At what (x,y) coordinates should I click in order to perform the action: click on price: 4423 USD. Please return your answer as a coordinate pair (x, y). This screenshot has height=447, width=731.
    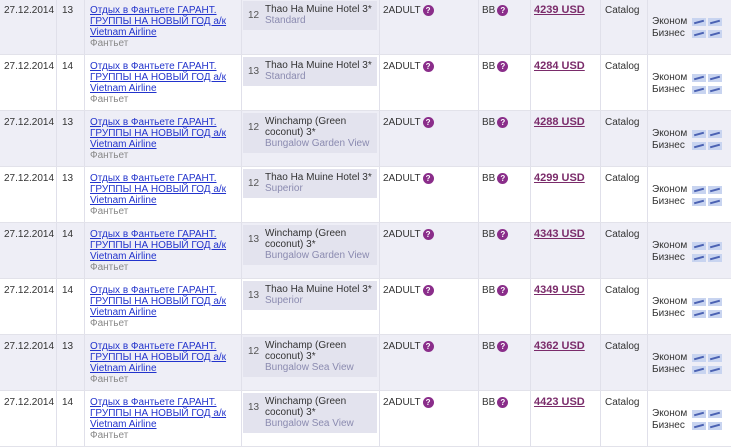
    Looking at the image, I should click on (559, 402).